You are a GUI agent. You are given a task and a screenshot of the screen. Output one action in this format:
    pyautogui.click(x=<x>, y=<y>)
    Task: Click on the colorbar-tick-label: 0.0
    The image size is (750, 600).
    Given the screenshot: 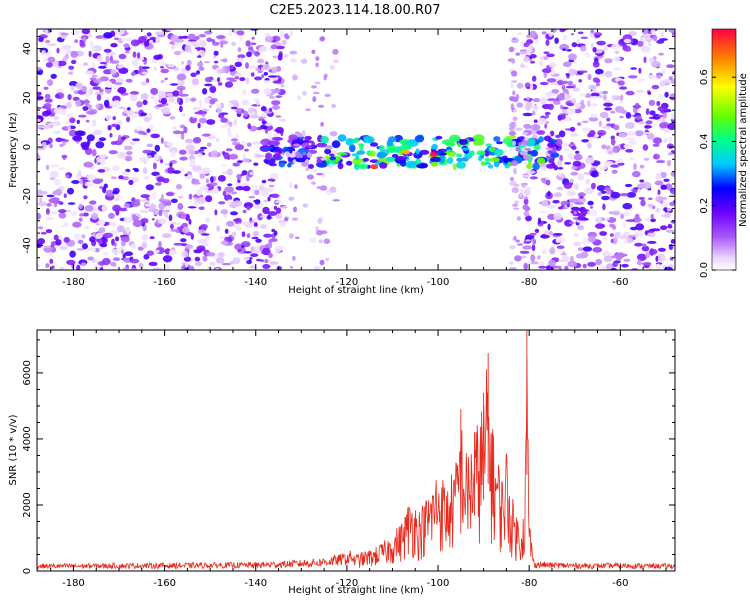 What is the action you would take?
    pyautogui.click(x=704, y=270)
    